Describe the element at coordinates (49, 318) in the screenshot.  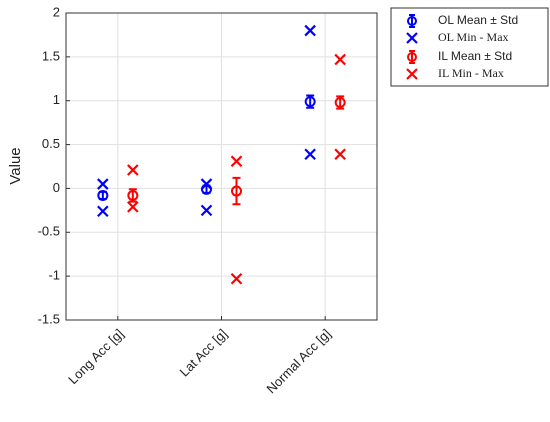
I see `y-tick-label: -1.5` at that location.